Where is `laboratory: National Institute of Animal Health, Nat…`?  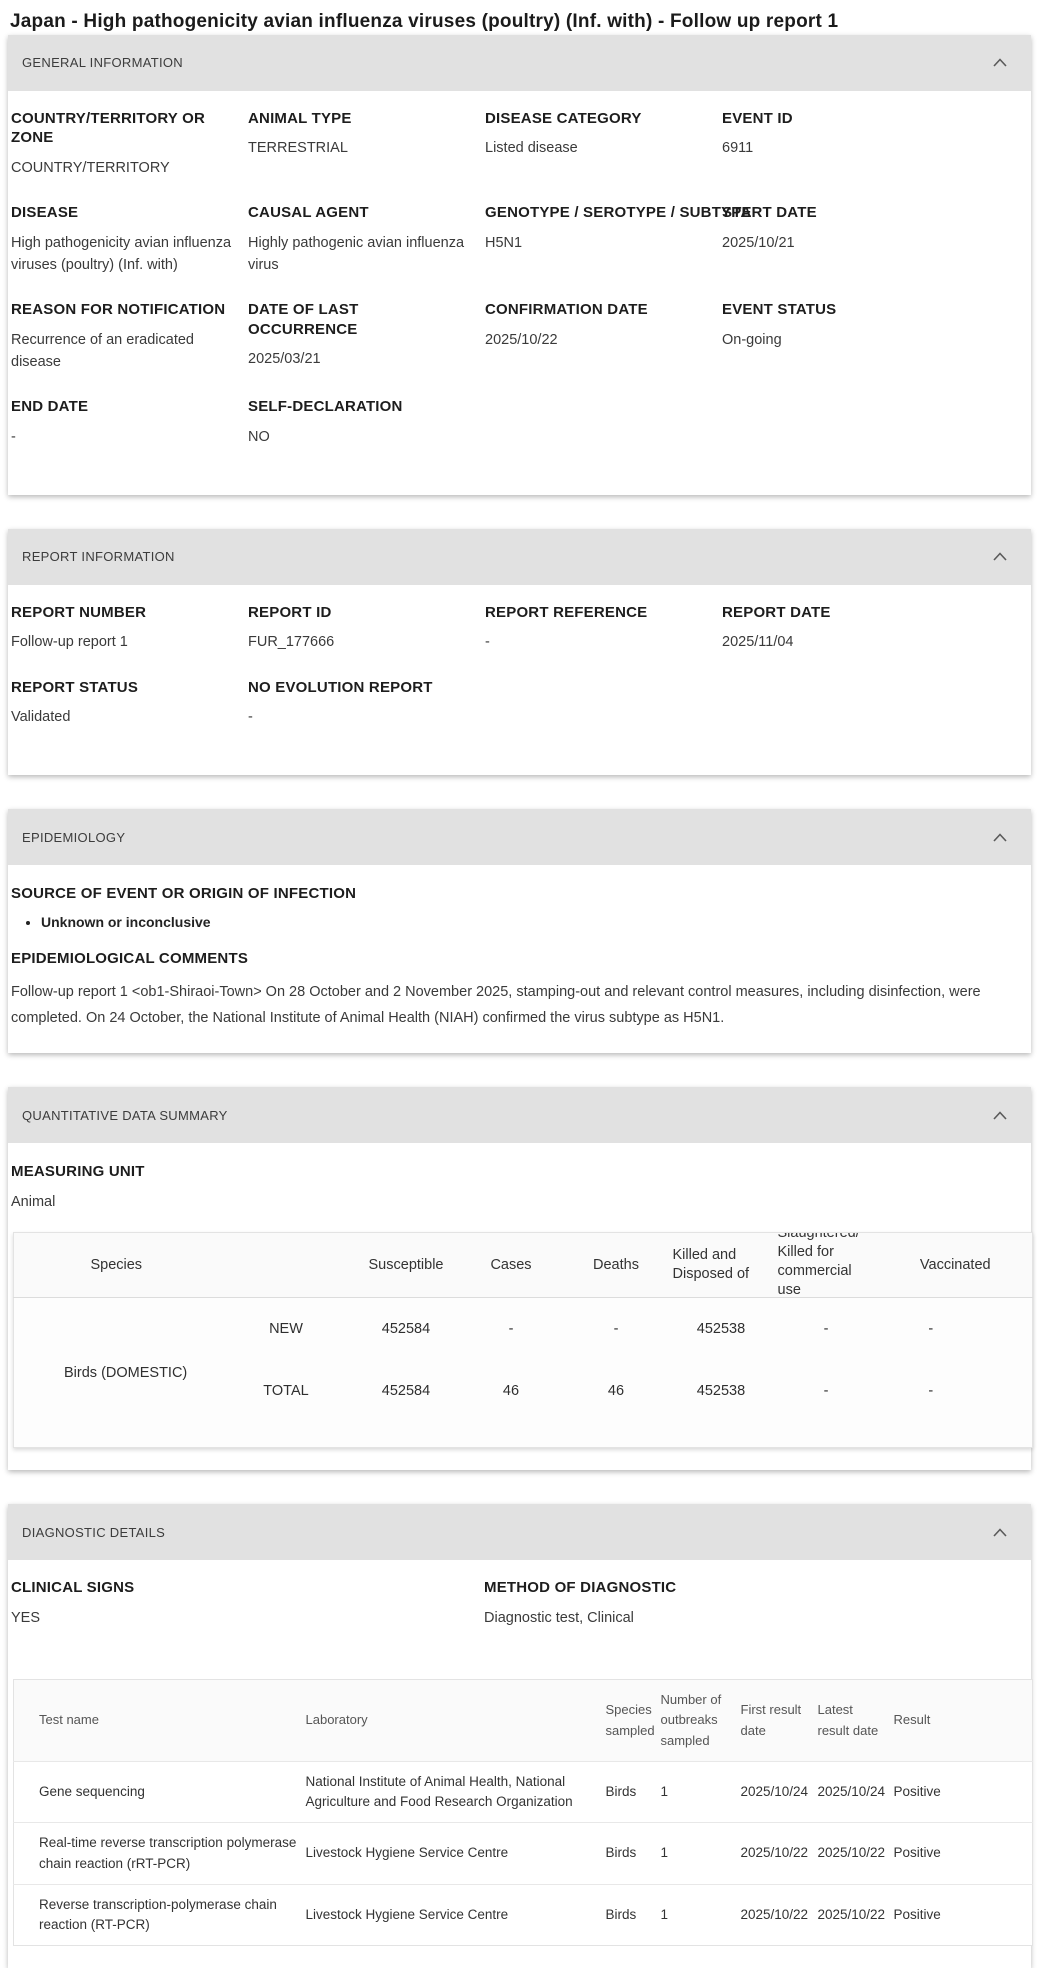
laboratory: National Institute of Animal Health, Nat… is located at coordinates (453, 1791).